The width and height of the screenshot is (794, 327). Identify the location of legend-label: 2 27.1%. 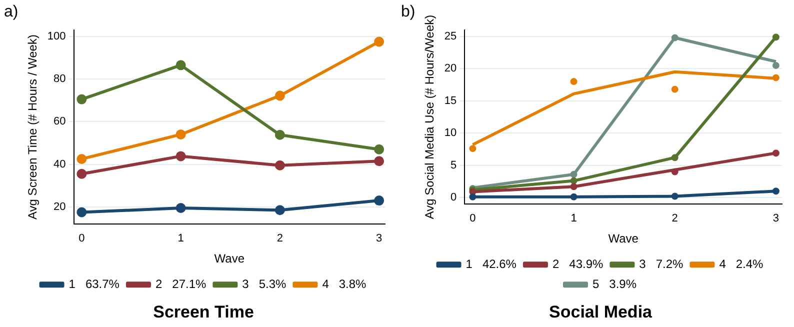
(181, 283).